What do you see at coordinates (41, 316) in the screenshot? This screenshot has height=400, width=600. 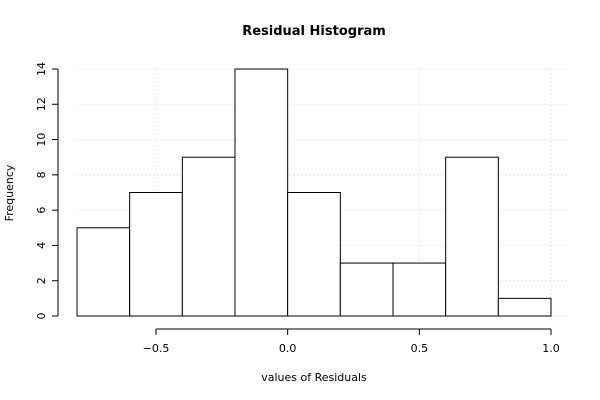 I see `y-tick-label: 0` at bounding box center [41, 316].